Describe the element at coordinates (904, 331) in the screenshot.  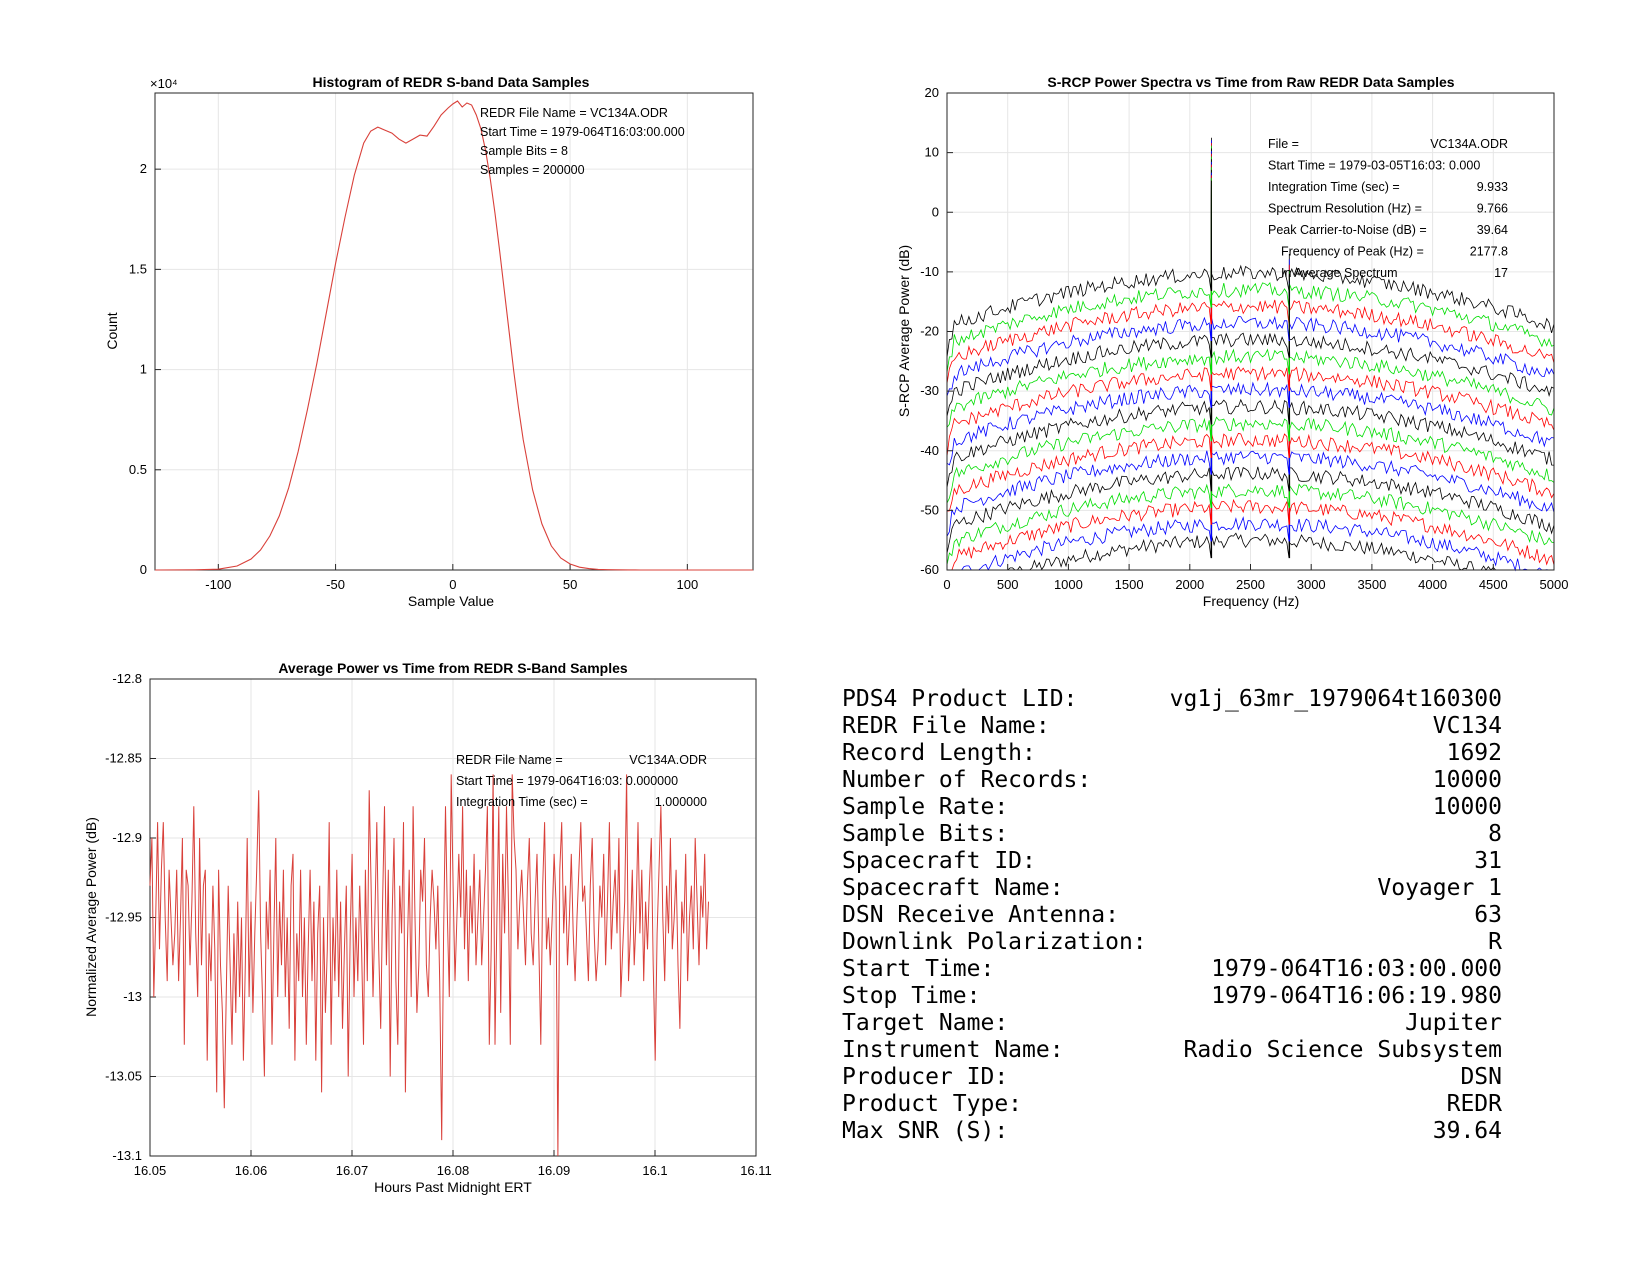
I see `spectra-ylabel: S-RCP Average Power (dB)` at that location.